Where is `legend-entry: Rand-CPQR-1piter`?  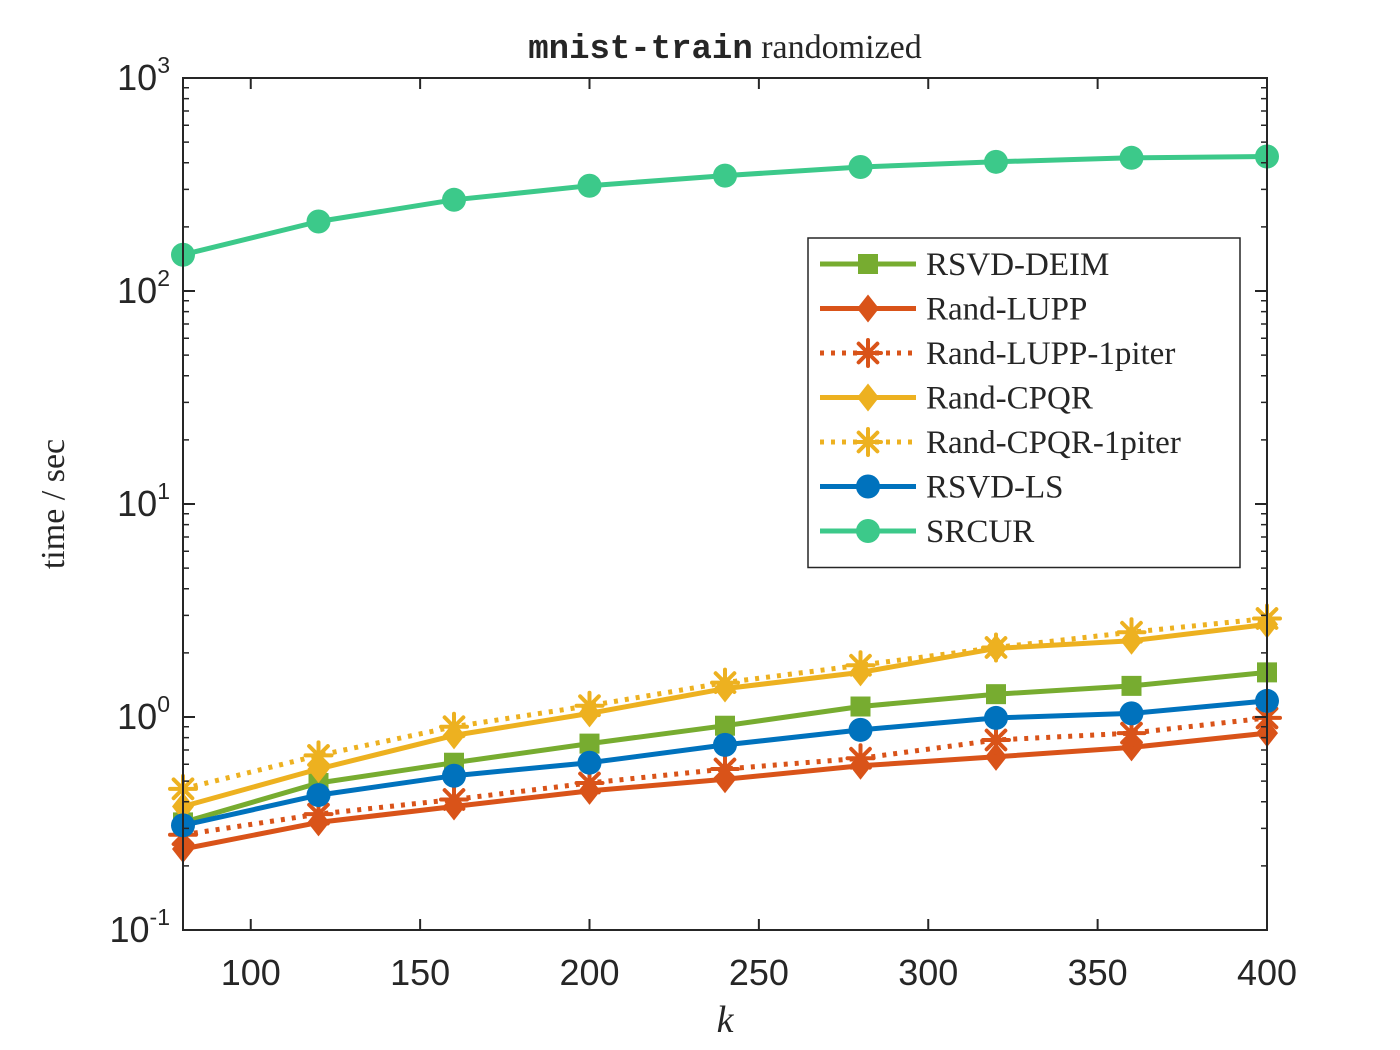 legend-entry: Rand-CPQR-1piter is located at coordinates (1000, 443).